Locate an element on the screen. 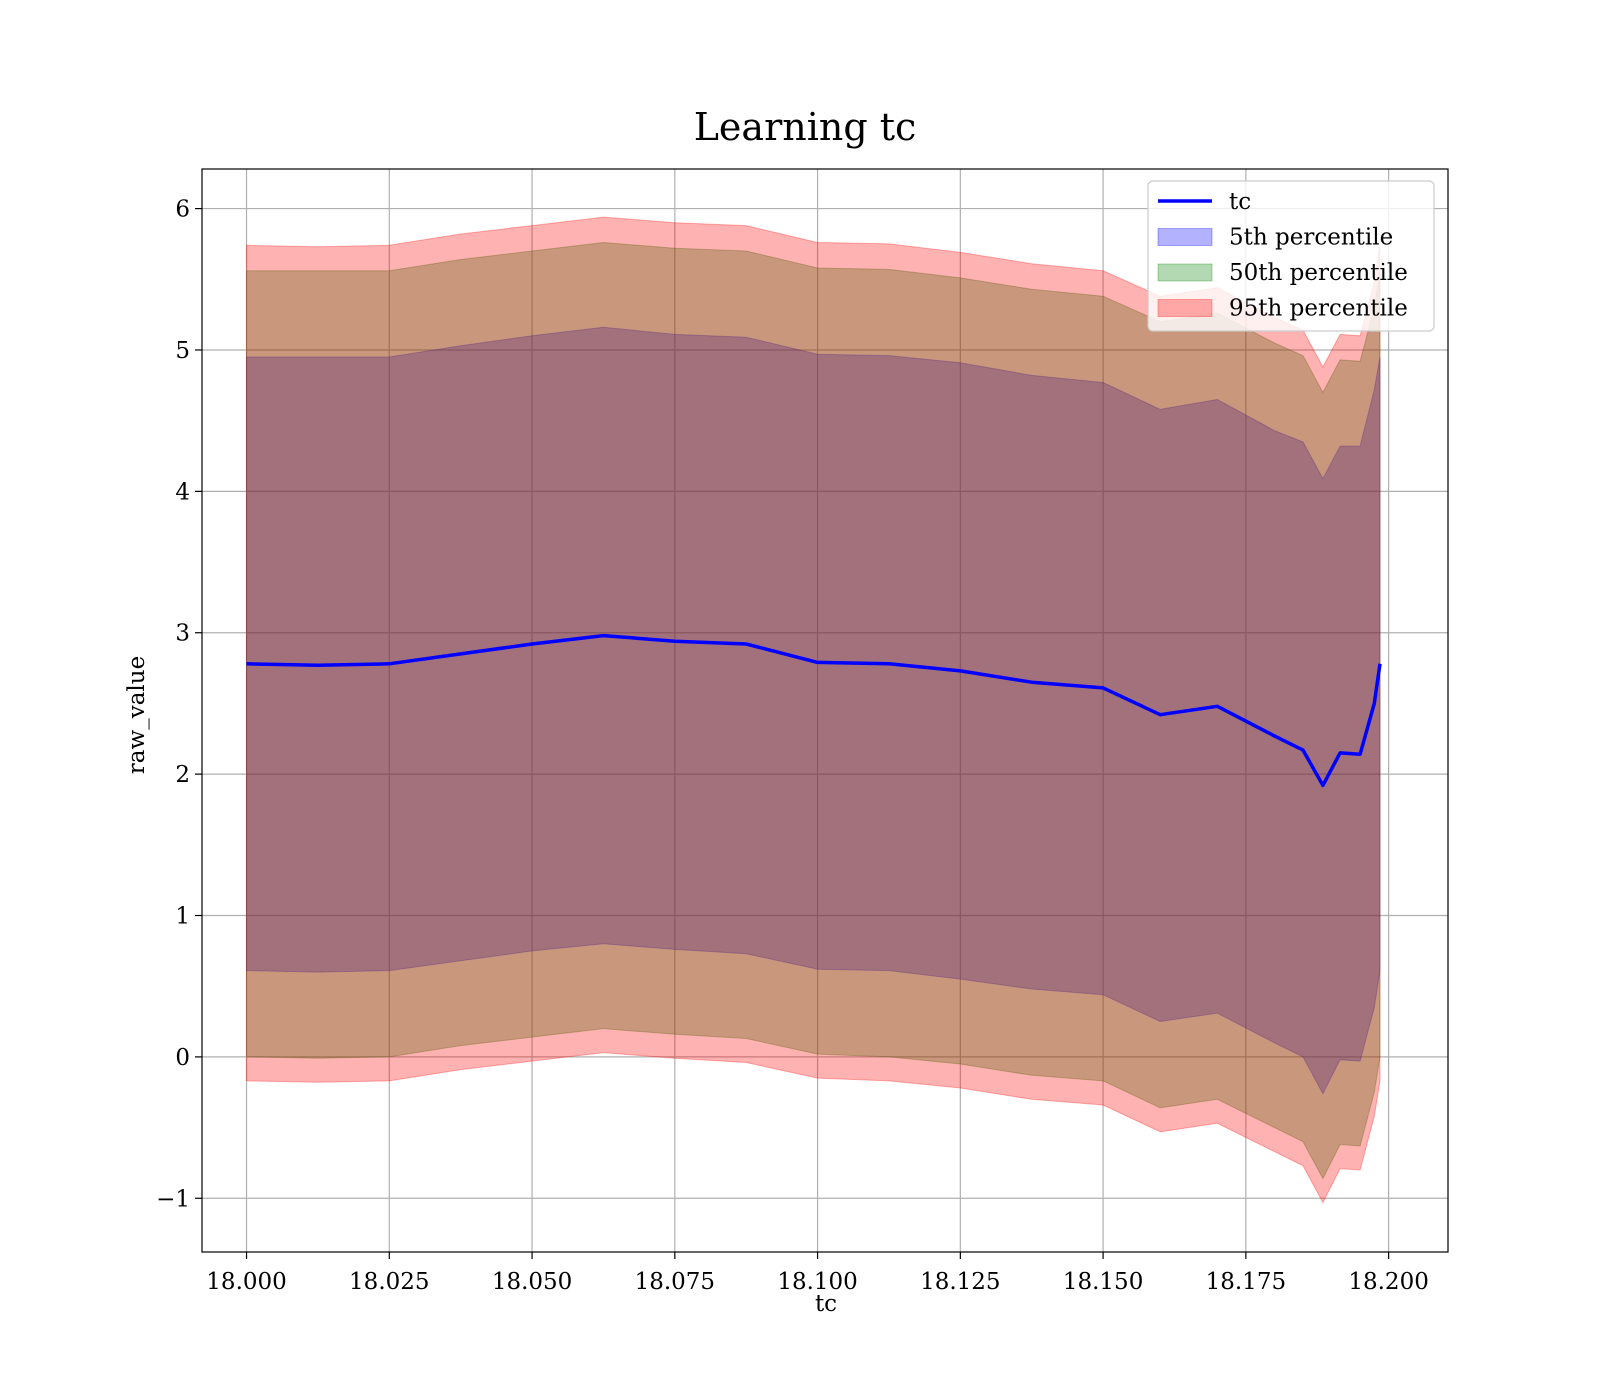 The image size is (1600, 1400). y-tick-label: 2 is located at coordinates (182, 775).